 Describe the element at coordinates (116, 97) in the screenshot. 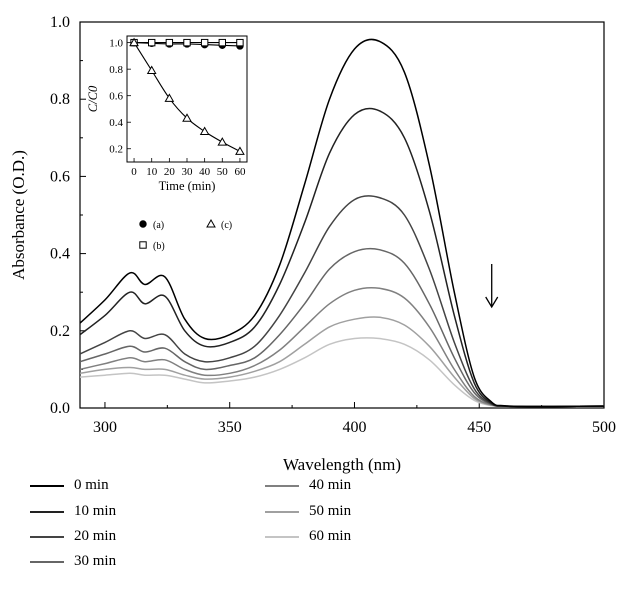

I see `inset-y-tick-label: 0.6` at that location.